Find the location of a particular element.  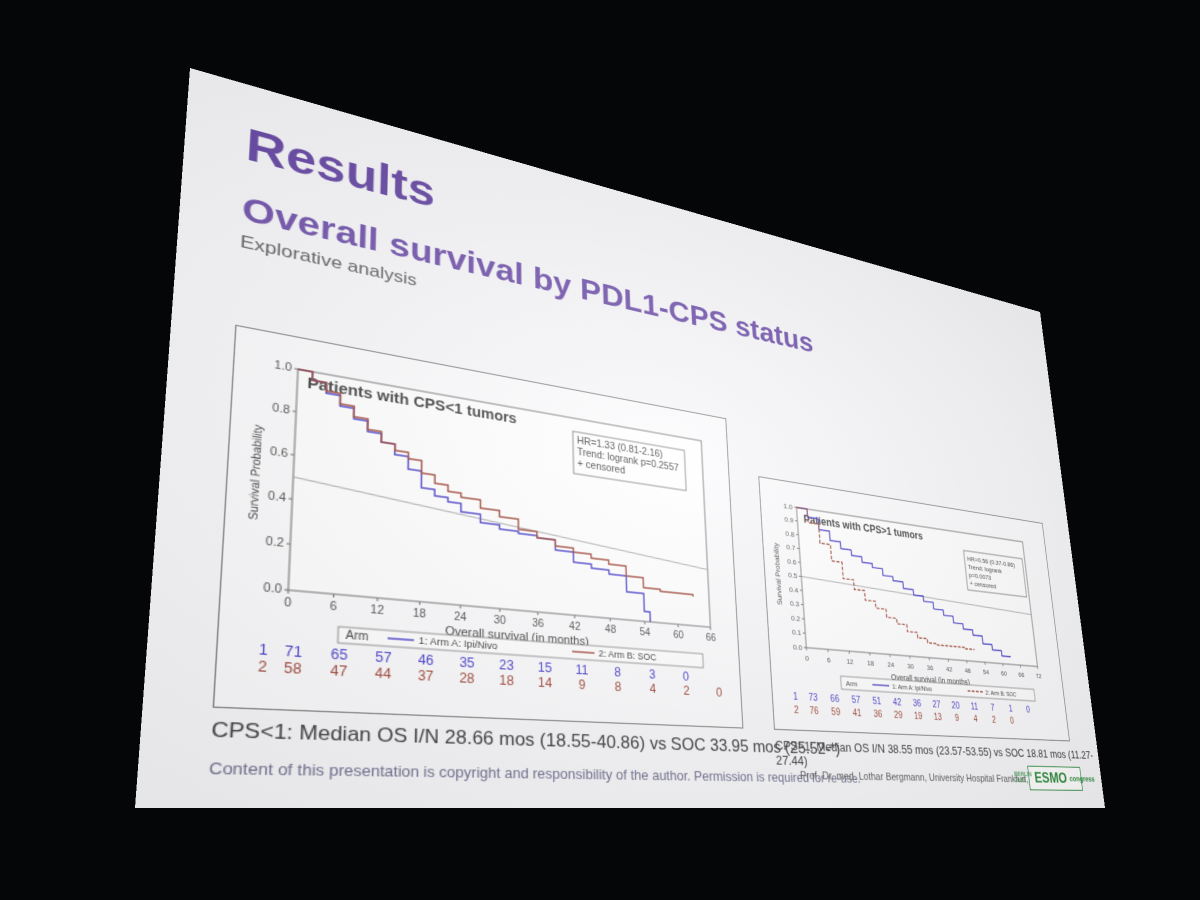

risk-count-arm1: 46 is located at coordinates (426, 661).